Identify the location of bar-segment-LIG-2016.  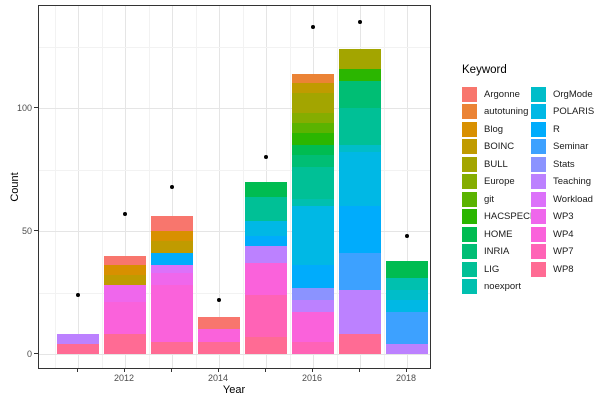
(313, 183).